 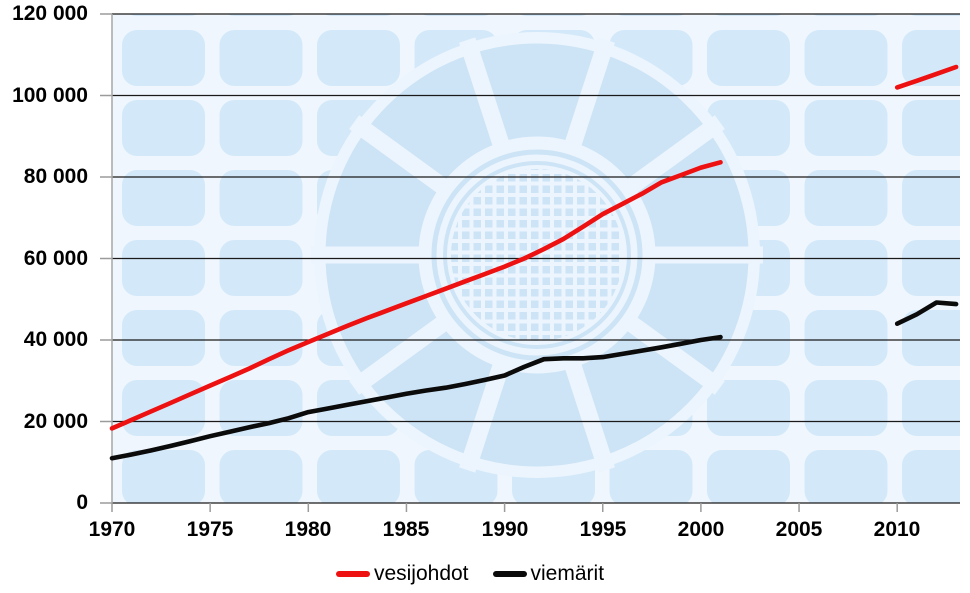 What do you see at coordinates (509, 574) in the screenshot?
I see `legend-marker-black-line` at bounding box center [509, 574].